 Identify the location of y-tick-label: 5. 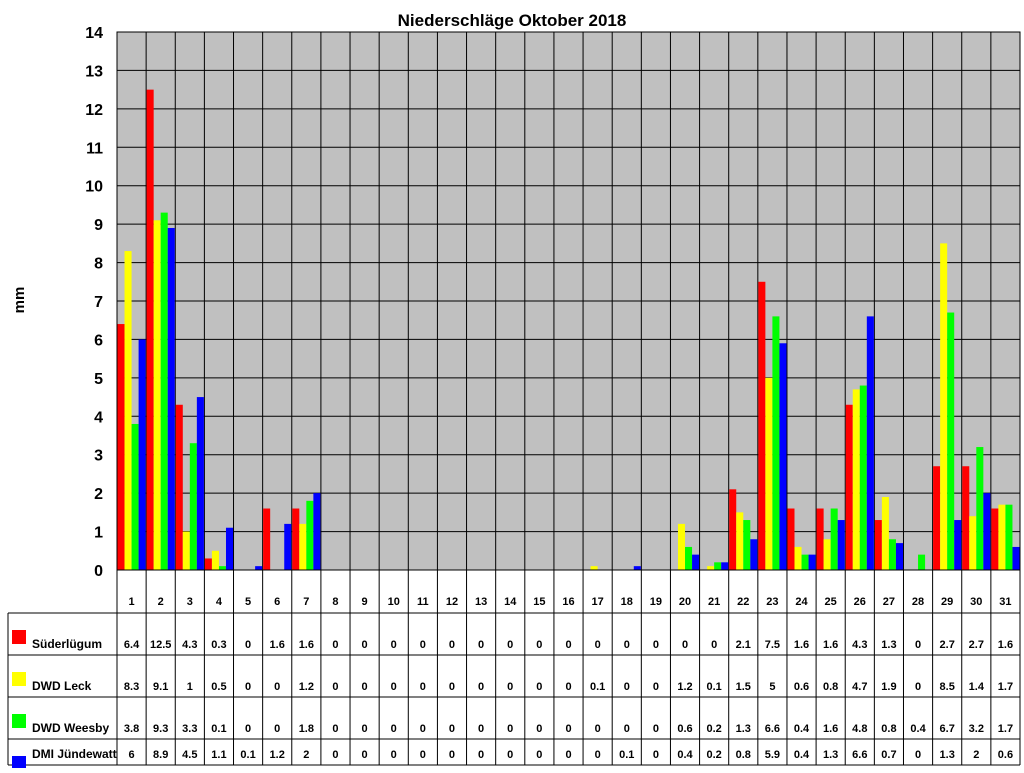
(98, 379).